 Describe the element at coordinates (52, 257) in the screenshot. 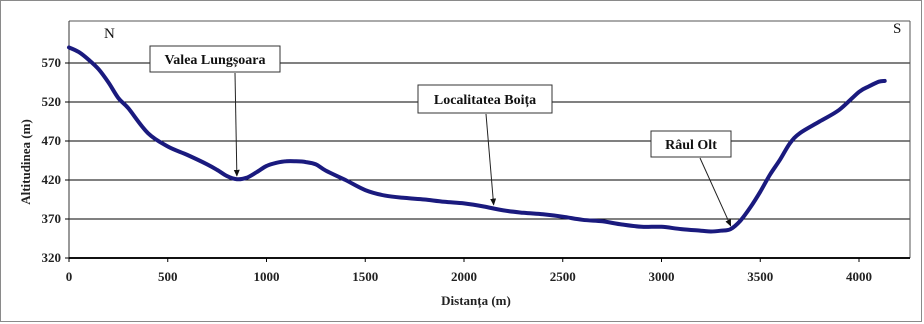

I see `y-tick-label: 320` at that location.